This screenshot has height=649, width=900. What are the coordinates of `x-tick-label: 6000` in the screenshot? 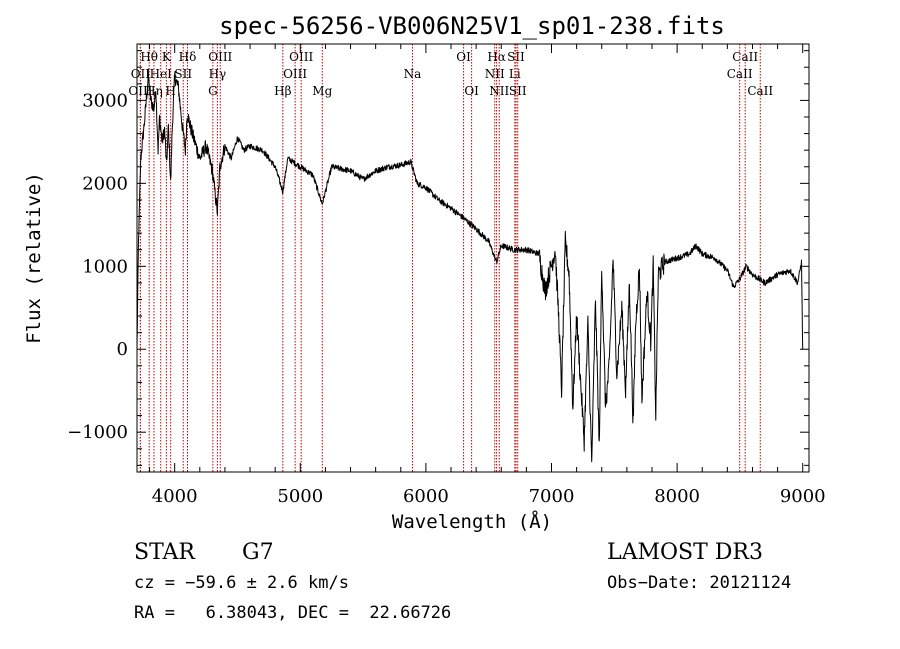 It's located at (426, 496).